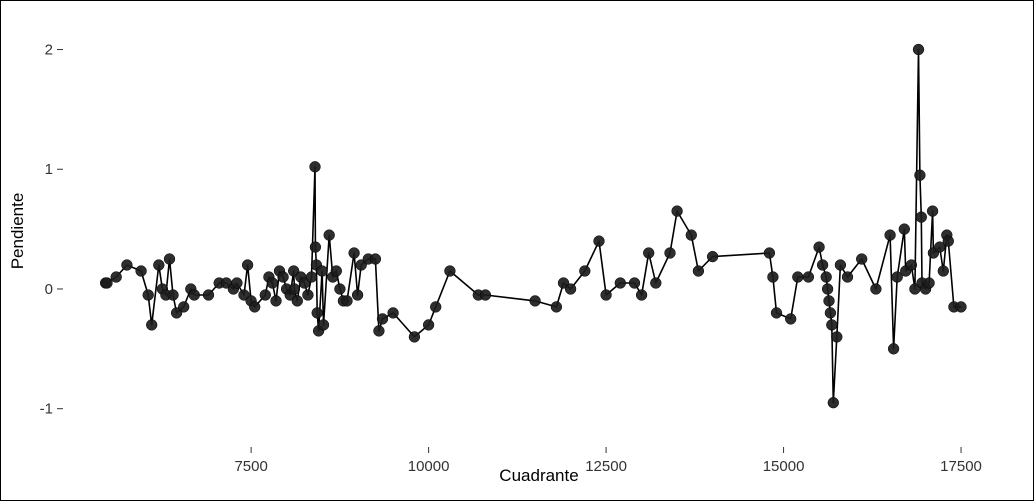 The height and width of the screenshot is (501, 1034). Describe the element at coordinates (606, 466) in the screenshot. I see `svg-text: 12500` at that location.